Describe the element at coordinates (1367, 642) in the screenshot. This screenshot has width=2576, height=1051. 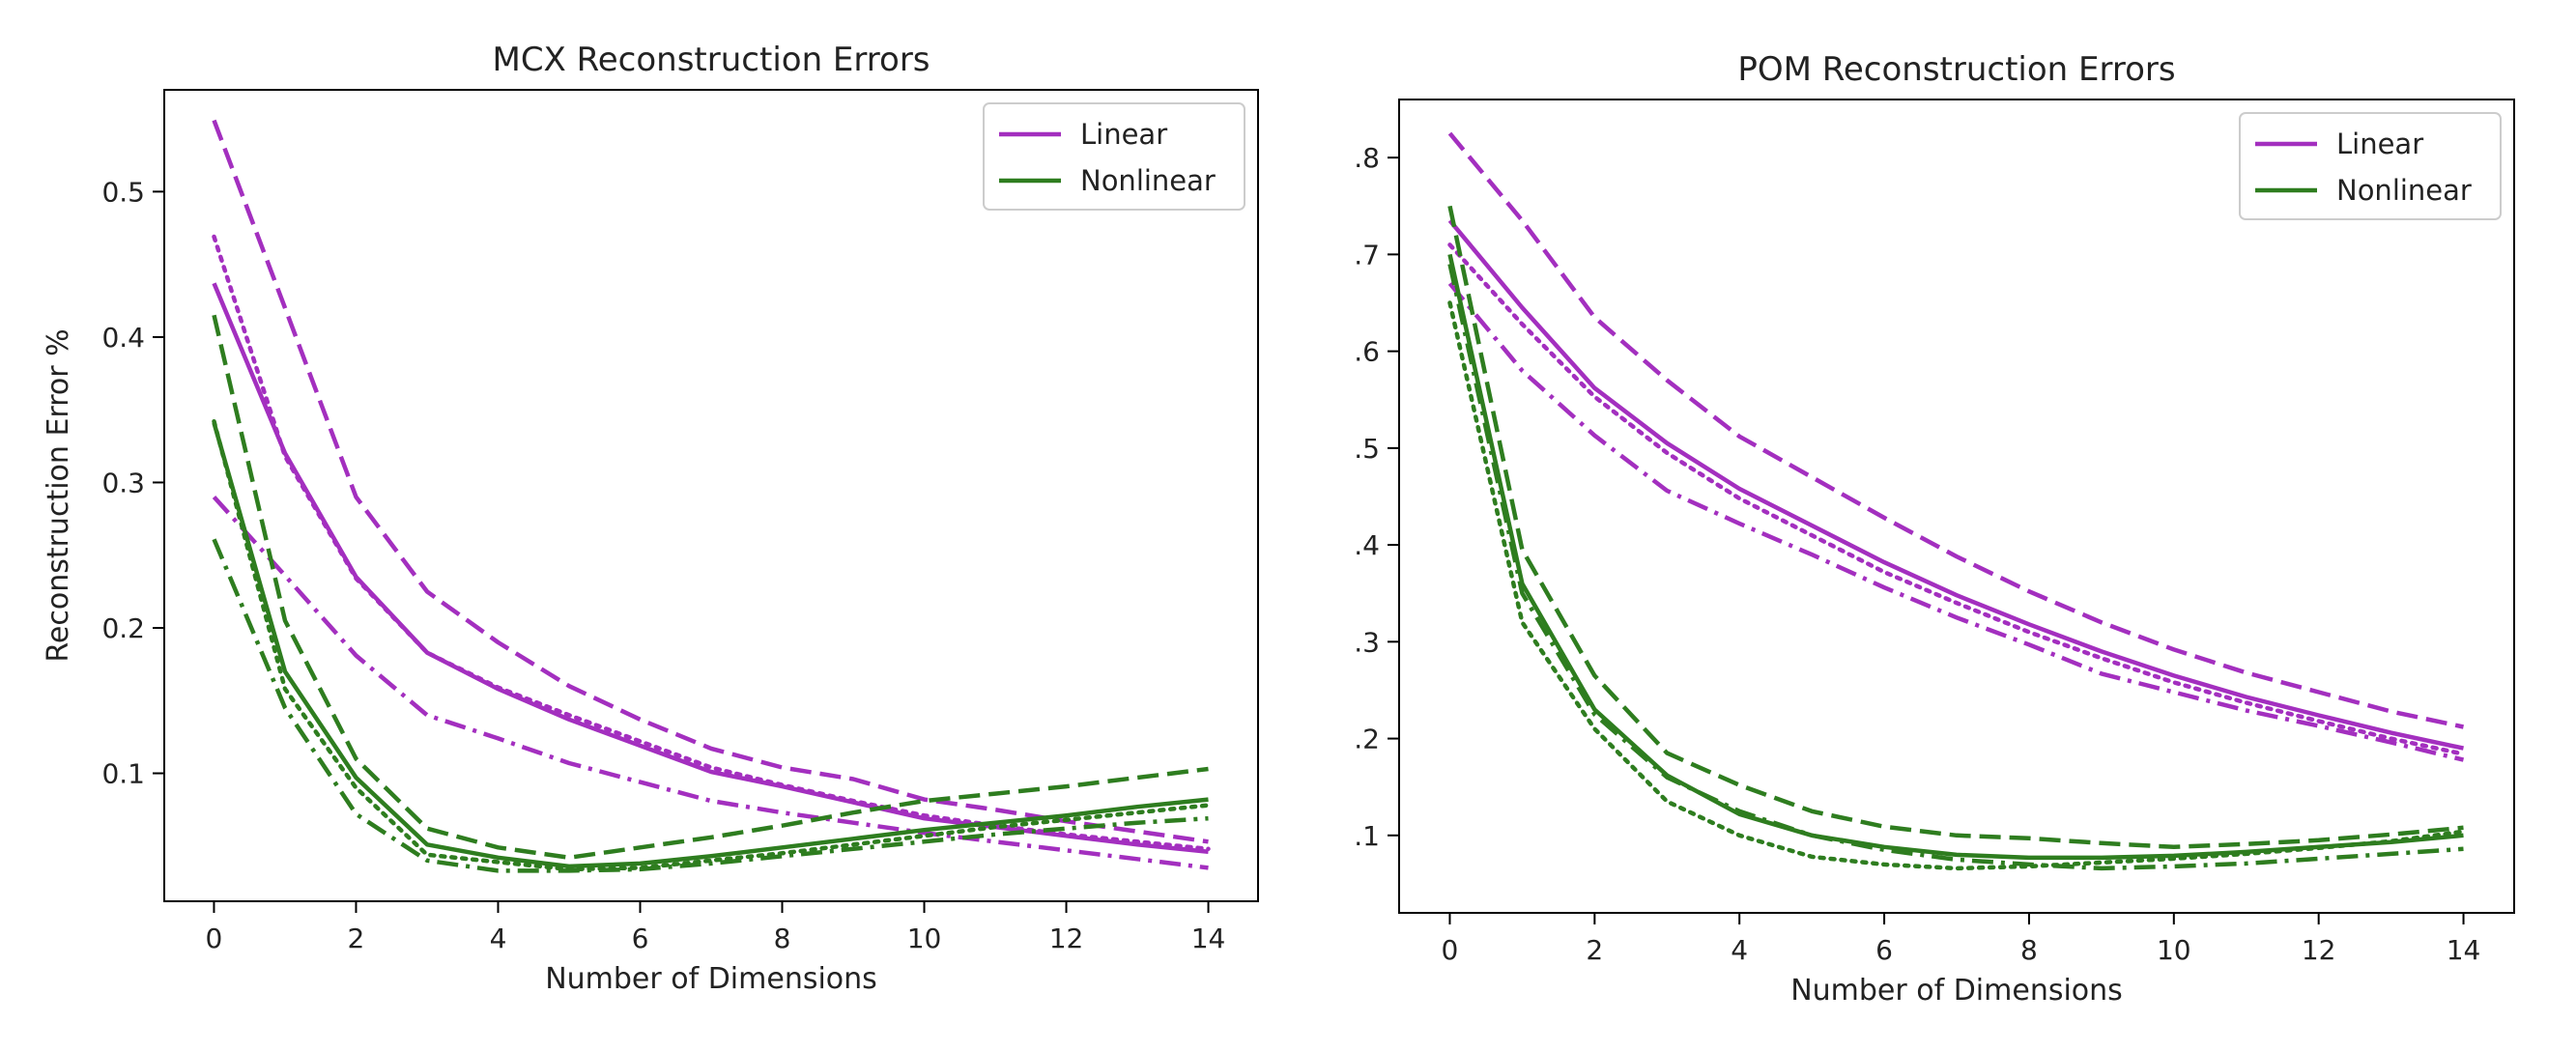
I see `y-tick-label: .3` at that location.